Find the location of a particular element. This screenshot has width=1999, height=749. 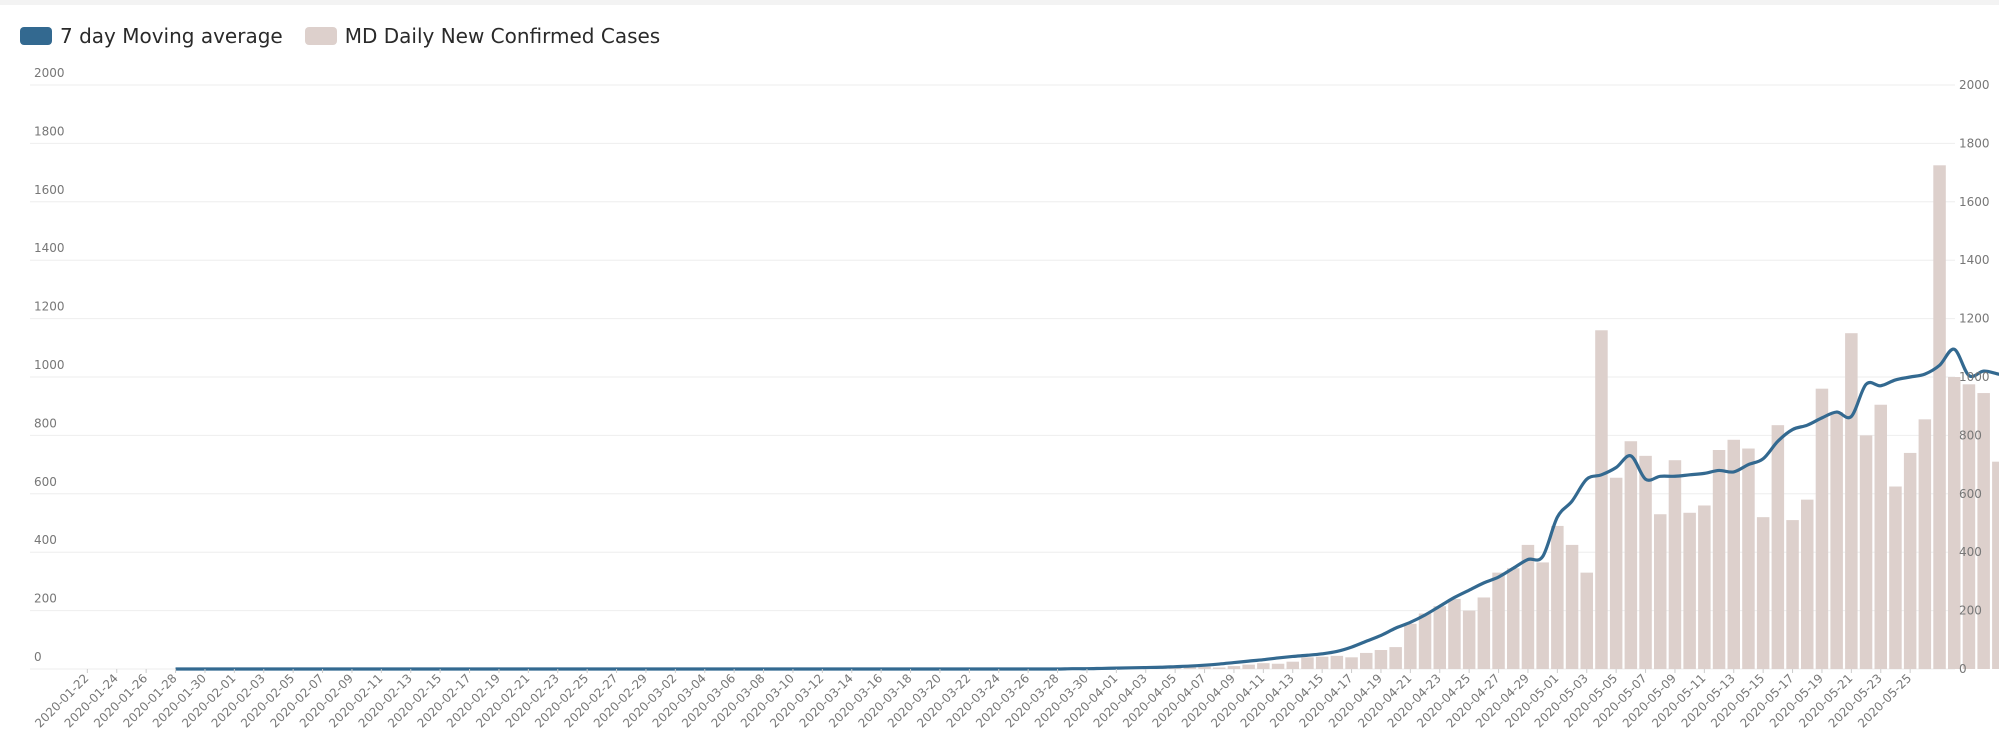

y-right-tick-1000: 1000 is located at coordinates (1974, 377).